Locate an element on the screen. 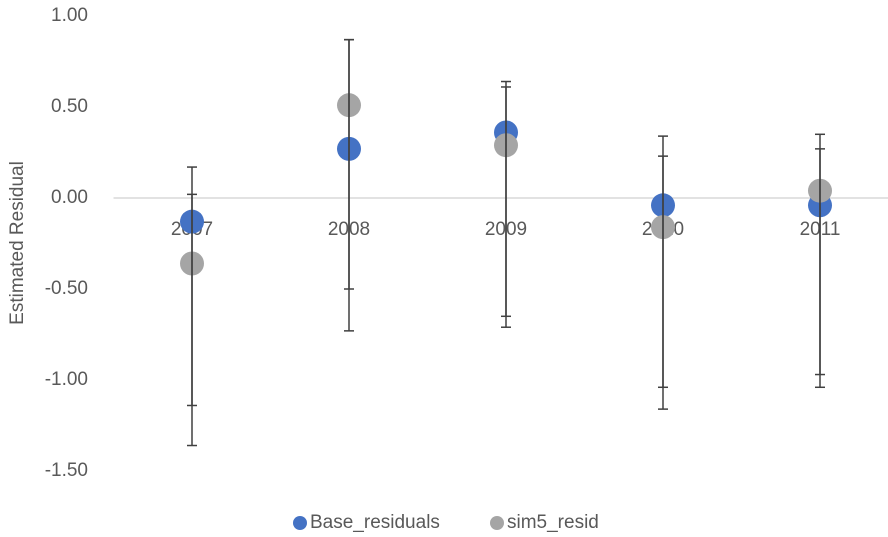  y-axis-title: Estimated Residual is located at coordinates (17, 243).